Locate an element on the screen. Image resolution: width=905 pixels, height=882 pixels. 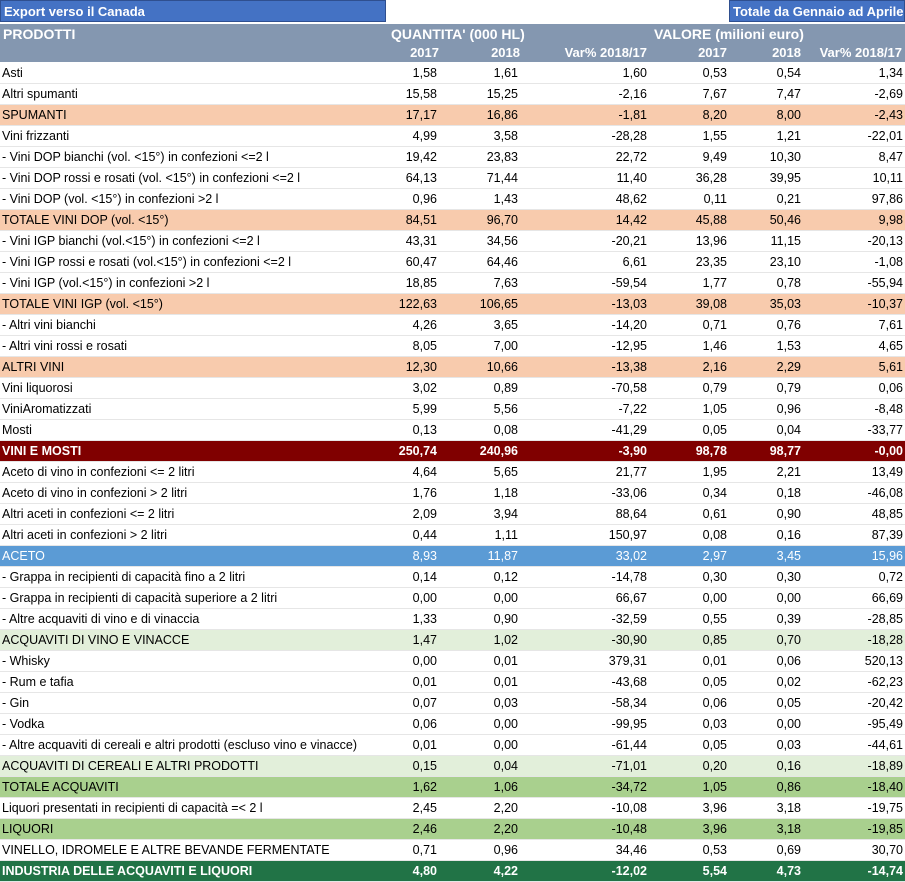
value-2018-cell: 0,69 is located at coordinates (766, 850).